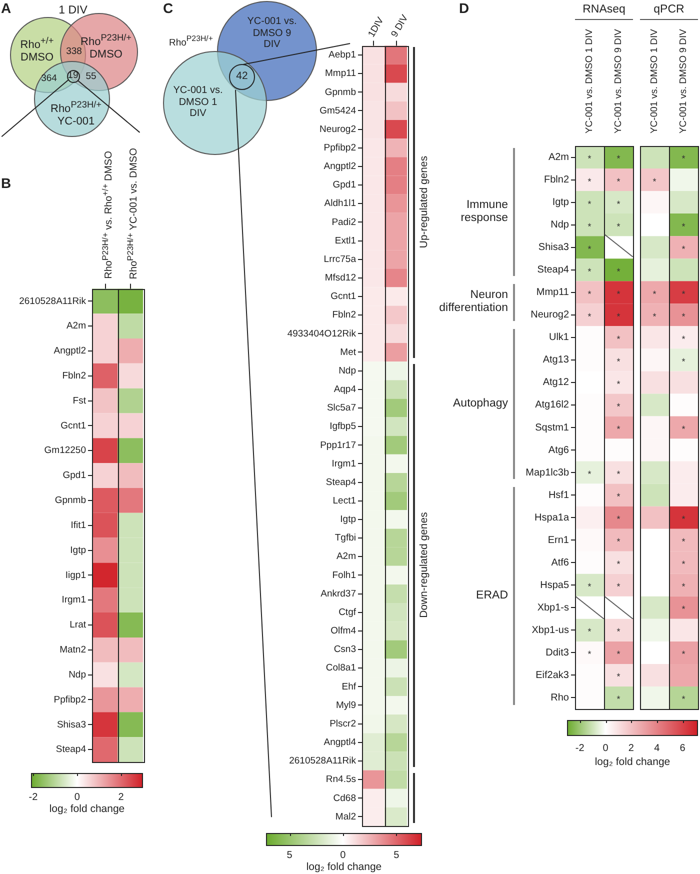  What do you see at coordinates (558, 158) in the screenshot?
I see `y-tick-label: A2m` at bounding box center [558, 158].